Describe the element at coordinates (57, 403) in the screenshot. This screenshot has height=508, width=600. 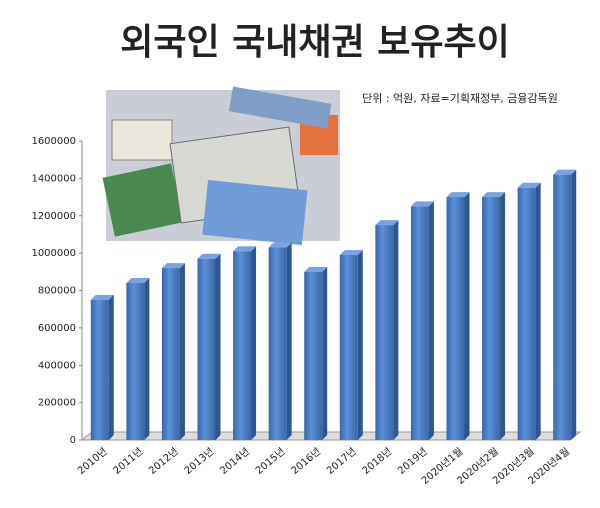
I see `y-tick-label: 200000` at that location.